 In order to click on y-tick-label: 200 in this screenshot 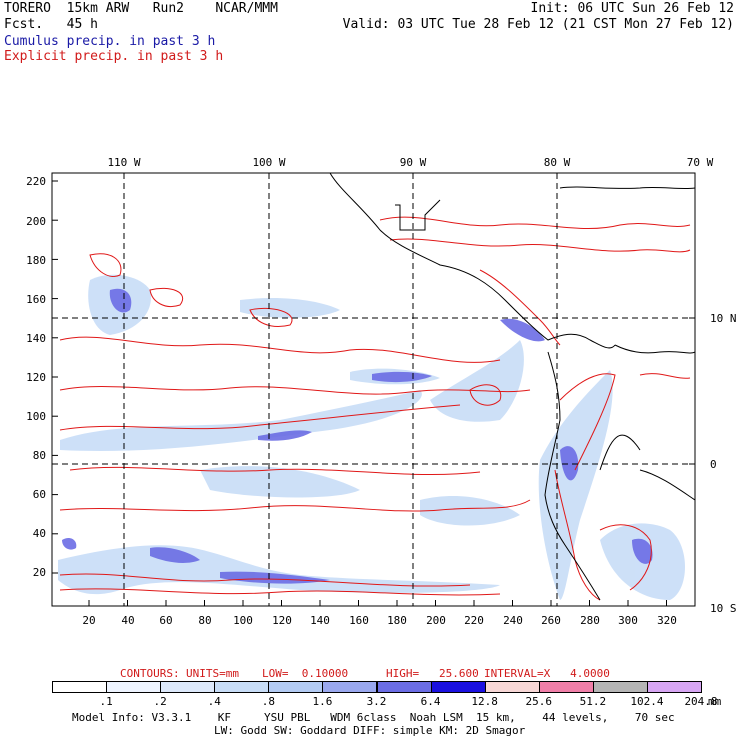, I will do `click(36, 221)`.